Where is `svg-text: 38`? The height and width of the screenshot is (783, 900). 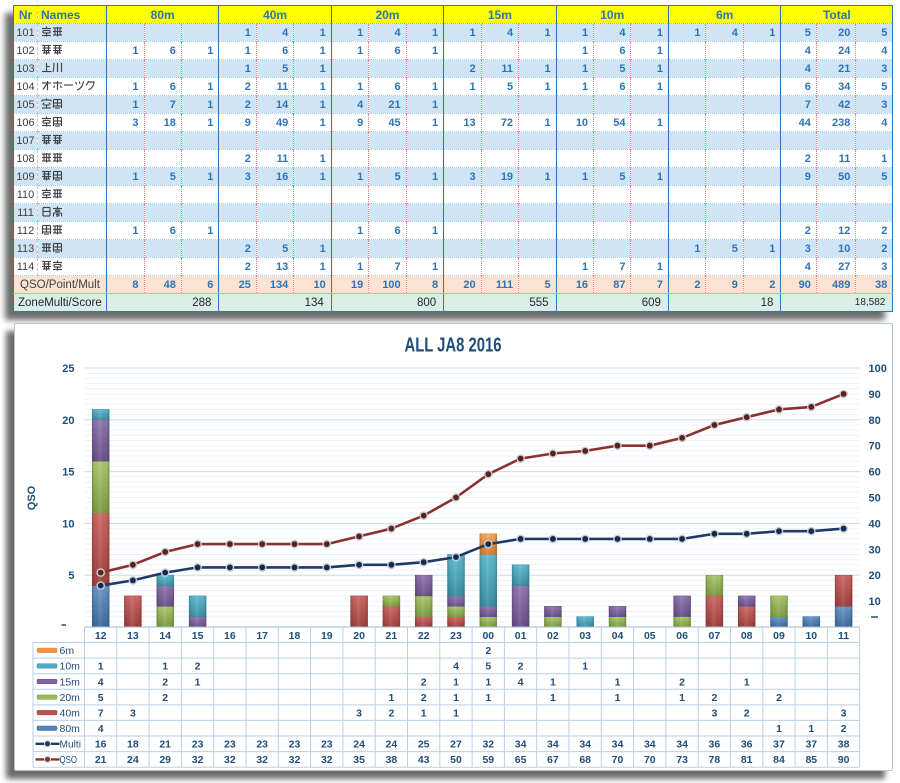 svg-text: 38 is located at coordinates (392, 760).